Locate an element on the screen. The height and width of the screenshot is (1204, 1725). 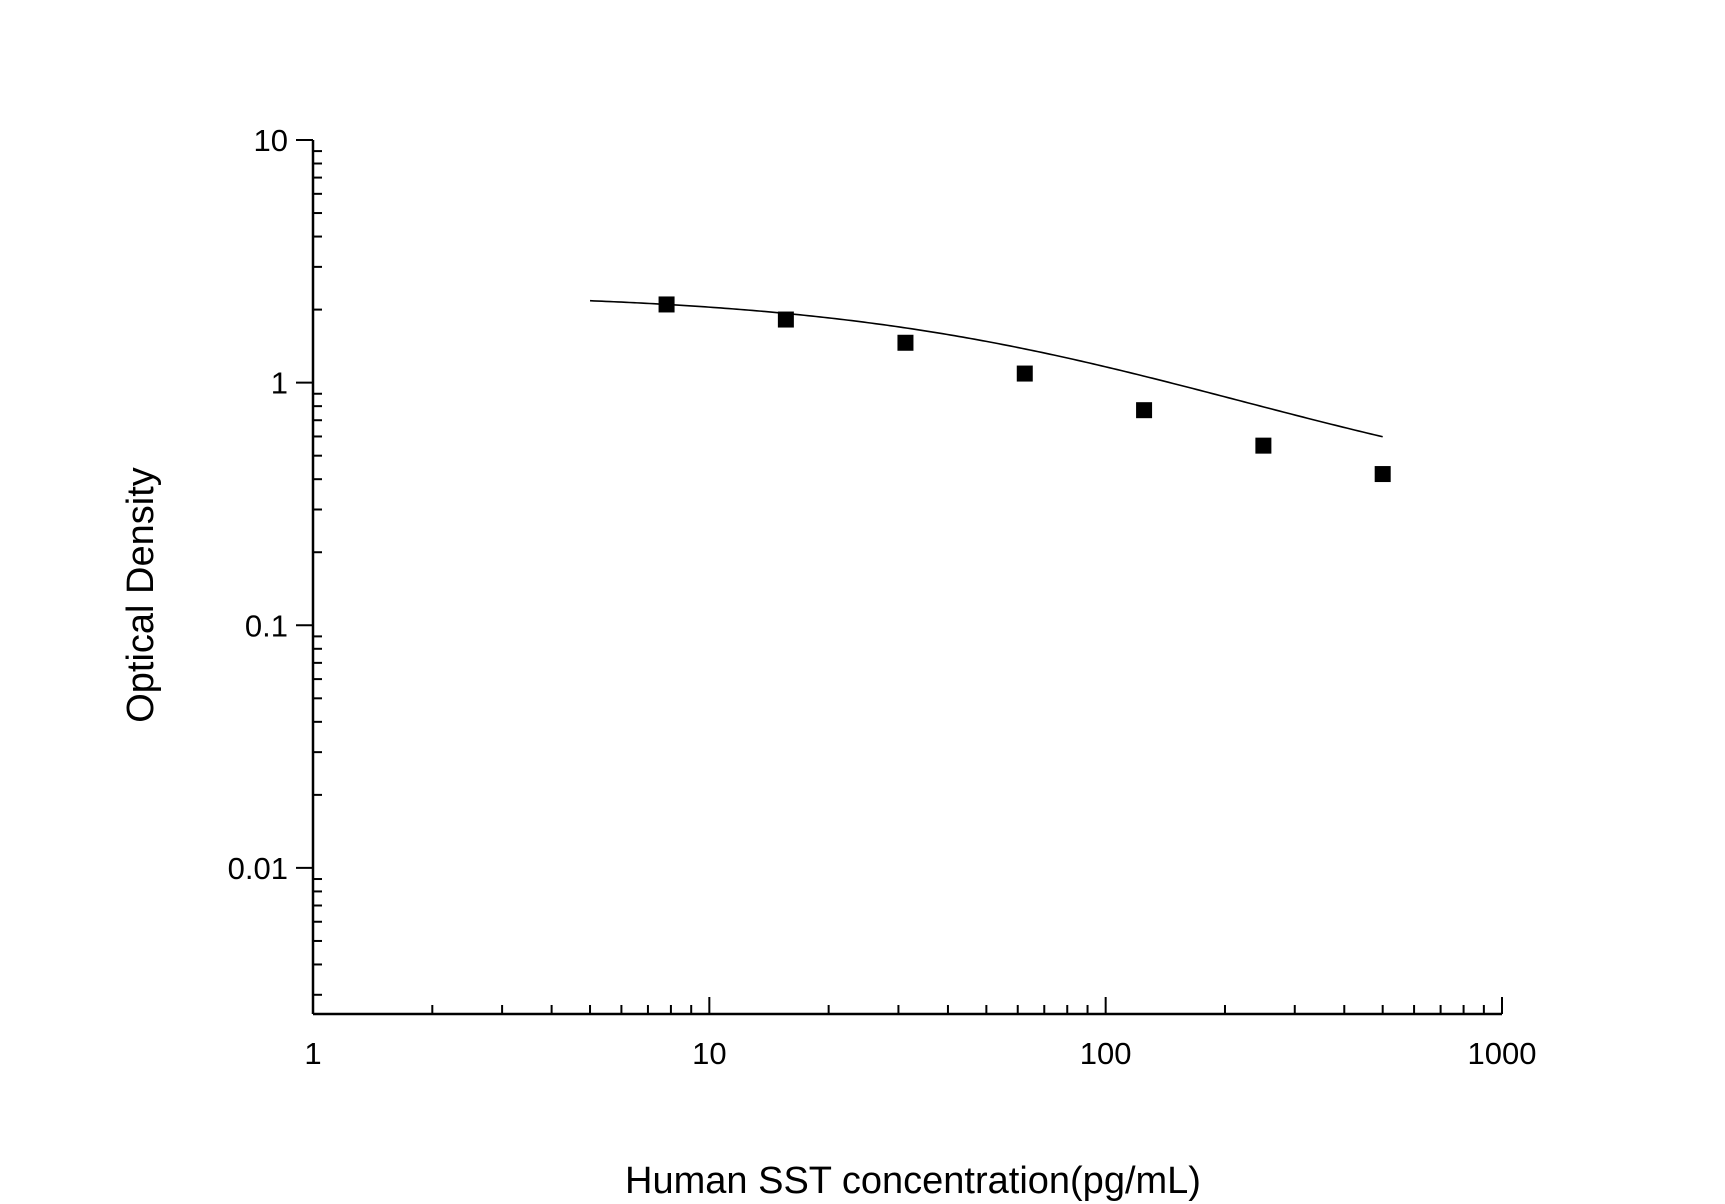
data-points is located at coordinates (1024, 389).